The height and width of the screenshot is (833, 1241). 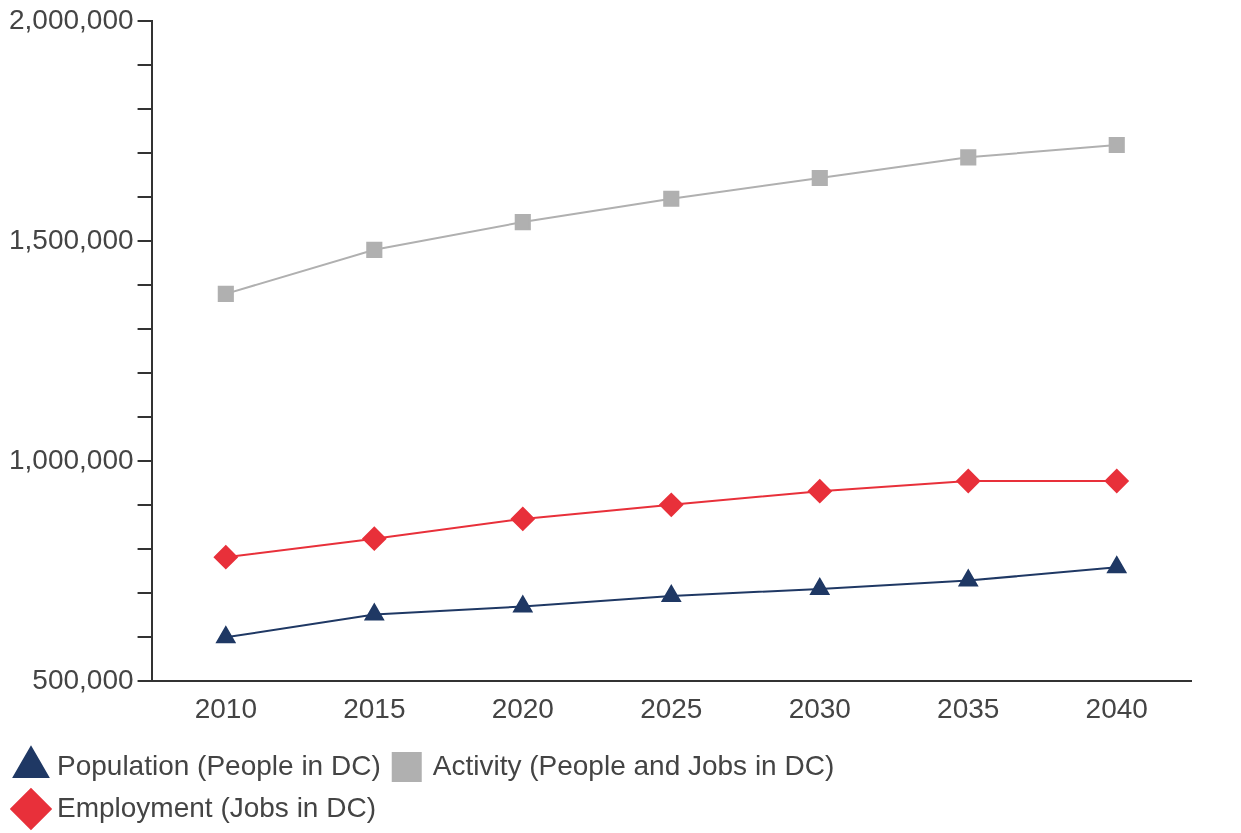 I want to click on x-tick-label: 2015, so click(x=374, y=708).